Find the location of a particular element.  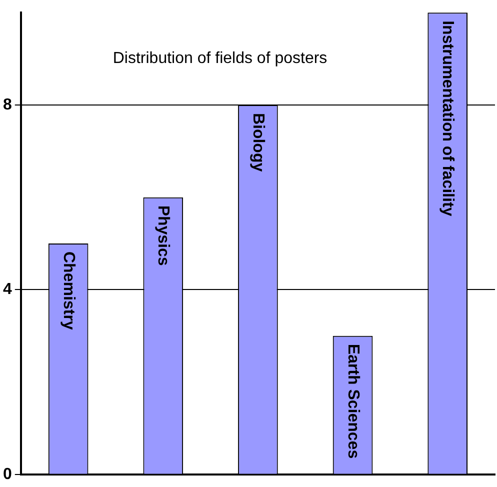

y-tick-label: 4 is located at coordinates (7, 289).